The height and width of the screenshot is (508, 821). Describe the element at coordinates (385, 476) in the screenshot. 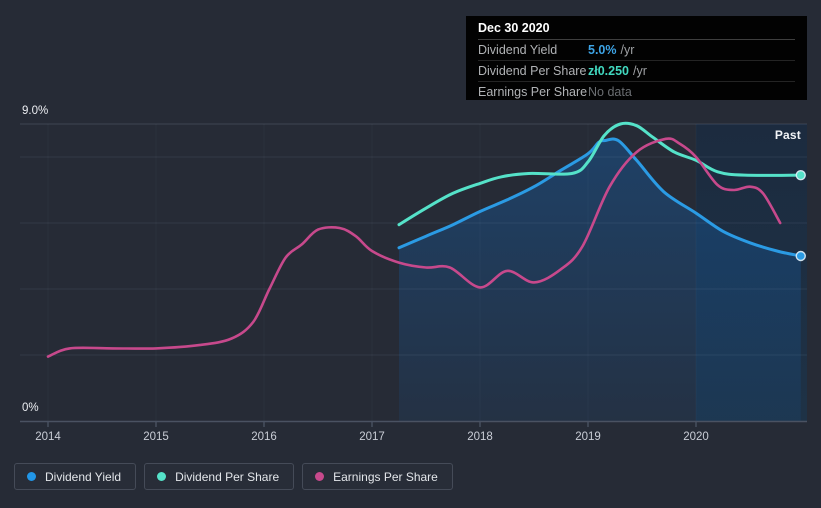

I see `legend-item-label: Earnings Per Share` at that location.